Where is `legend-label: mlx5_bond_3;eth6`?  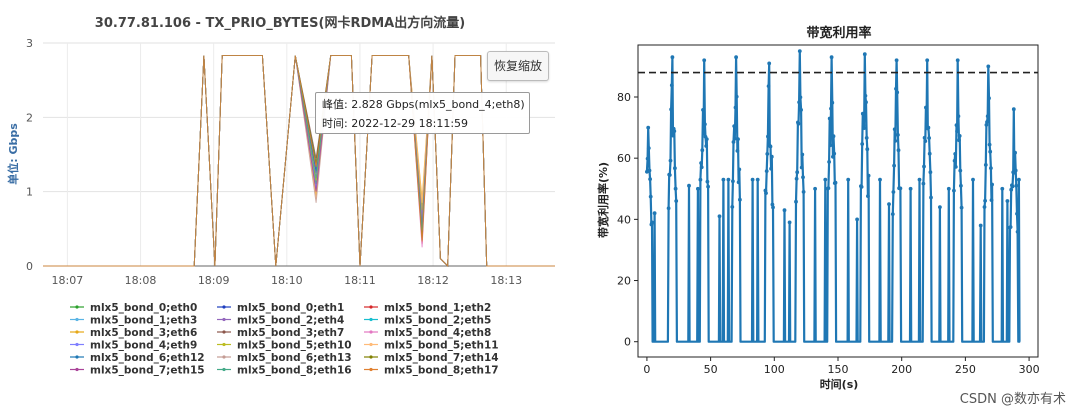
legend-label: mlx5_bond_3;eth6 is located at coordinates (143, 333).